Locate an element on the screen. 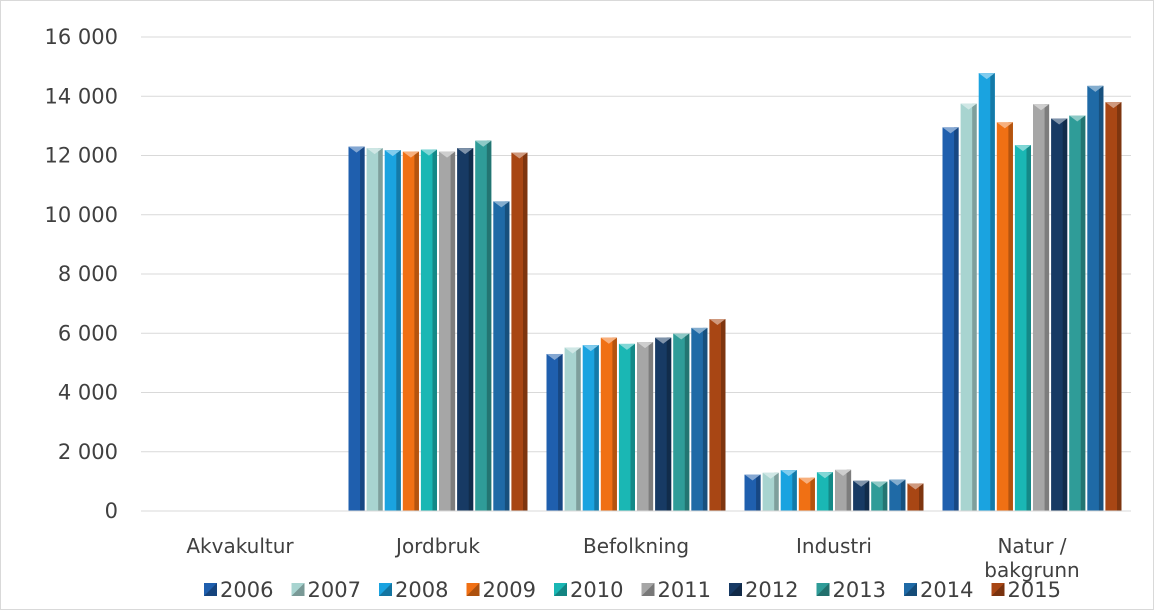 The image size is (1154, 611). legend-item: 2012 is located at coordinates (763, 590).